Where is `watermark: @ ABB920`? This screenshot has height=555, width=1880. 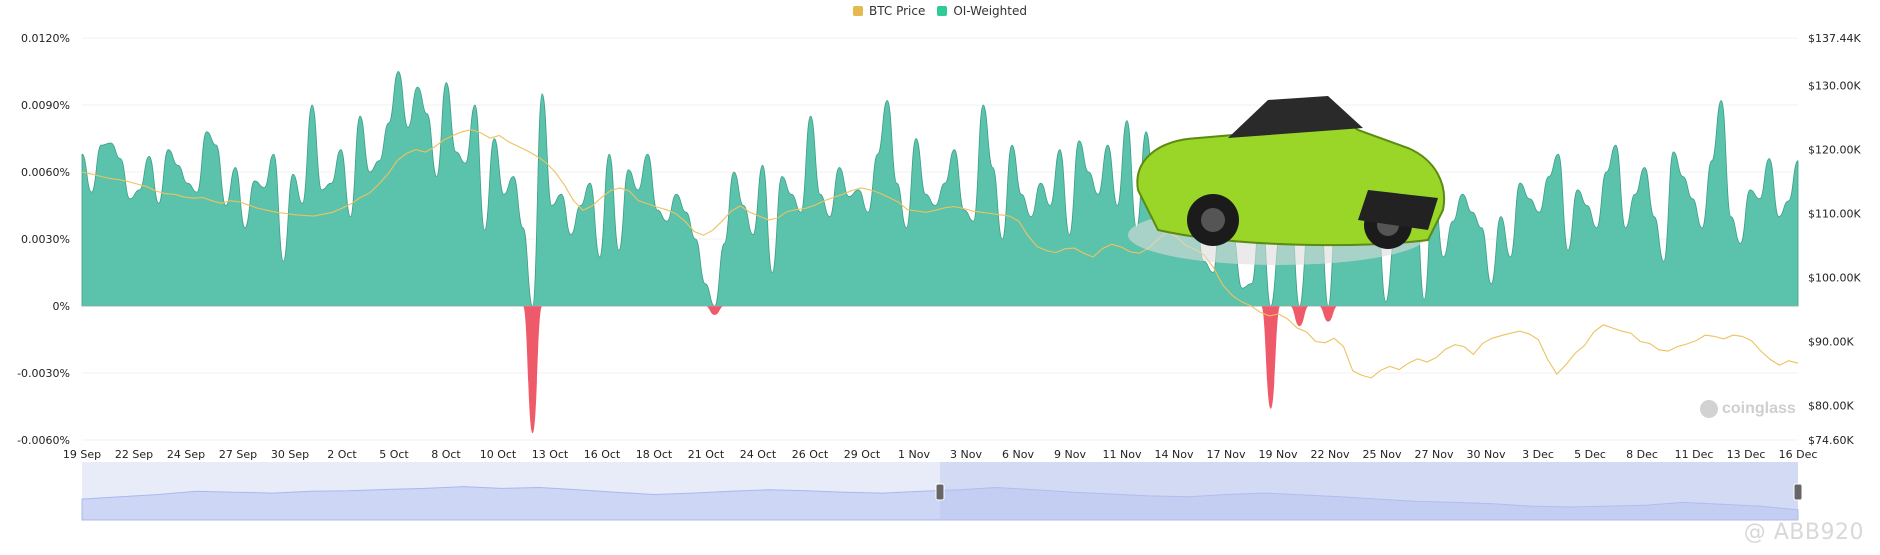
watermark: @ ABB920 is located at coordinates (1803, 532).